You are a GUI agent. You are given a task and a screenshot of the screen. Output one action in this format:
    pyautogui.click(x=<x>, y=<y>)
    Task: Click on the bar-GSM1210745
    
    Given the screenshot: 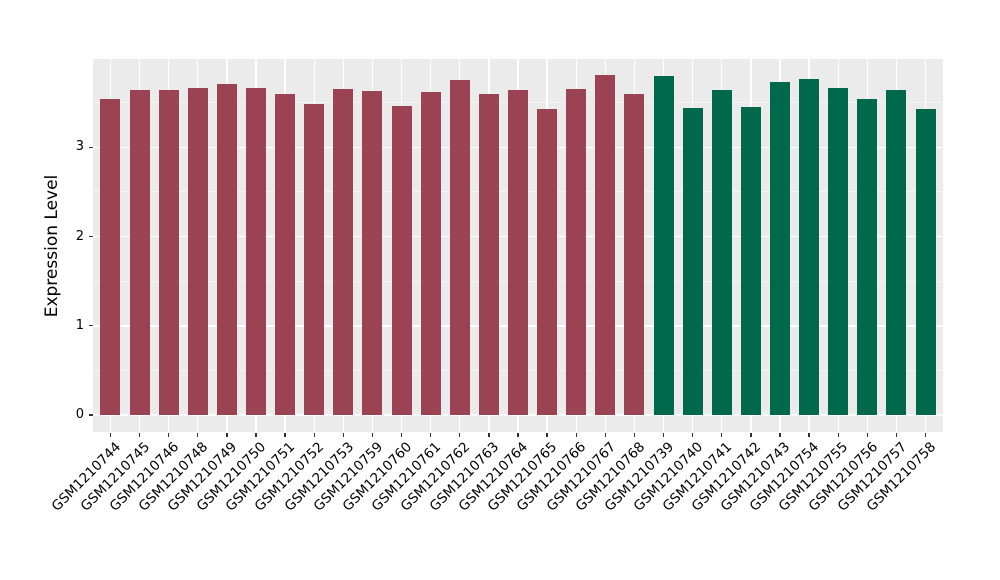 What is the action you would take?
    pyautogui.click(x=139, y=253)
    